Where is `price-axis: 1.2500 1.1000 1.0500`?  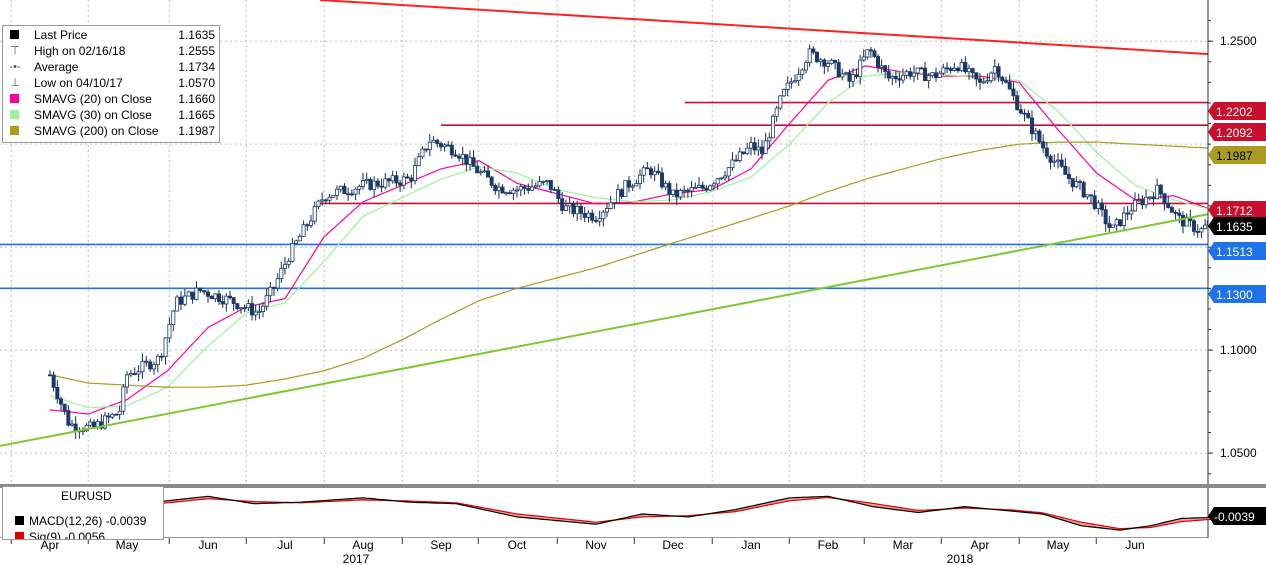
price-axis: 1.2500 1.1000 1.0500 is located at coordinates (1236, 282).